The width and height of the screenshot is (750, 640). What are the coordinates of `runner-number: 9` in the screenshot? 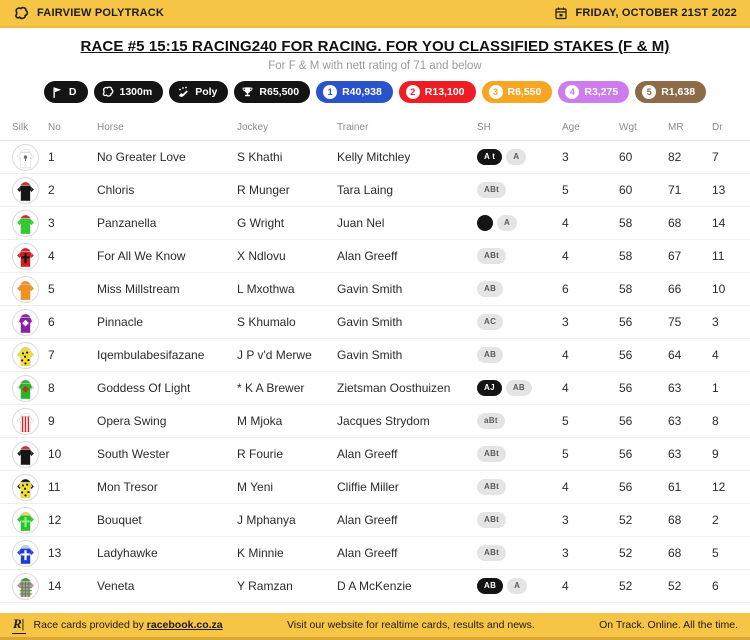 It's located at (51, 421).